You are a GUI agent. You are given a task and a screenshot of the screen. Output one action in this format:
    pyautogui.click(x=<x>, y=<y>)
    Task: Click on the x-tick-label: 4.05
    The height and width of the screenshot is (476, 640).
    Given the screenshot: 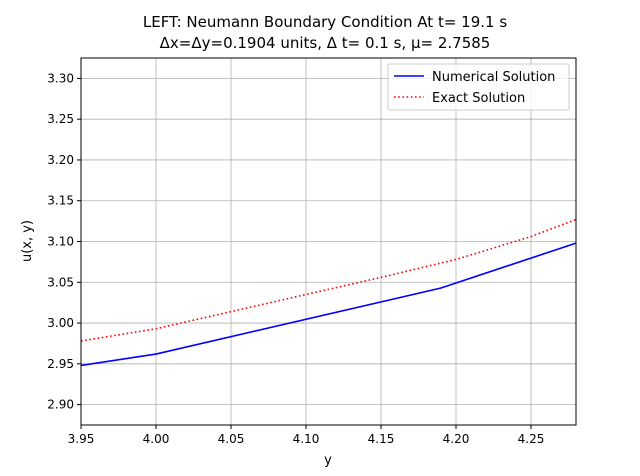 What is the action you would take?
    pyautogui.click(x=231, y=439)
    